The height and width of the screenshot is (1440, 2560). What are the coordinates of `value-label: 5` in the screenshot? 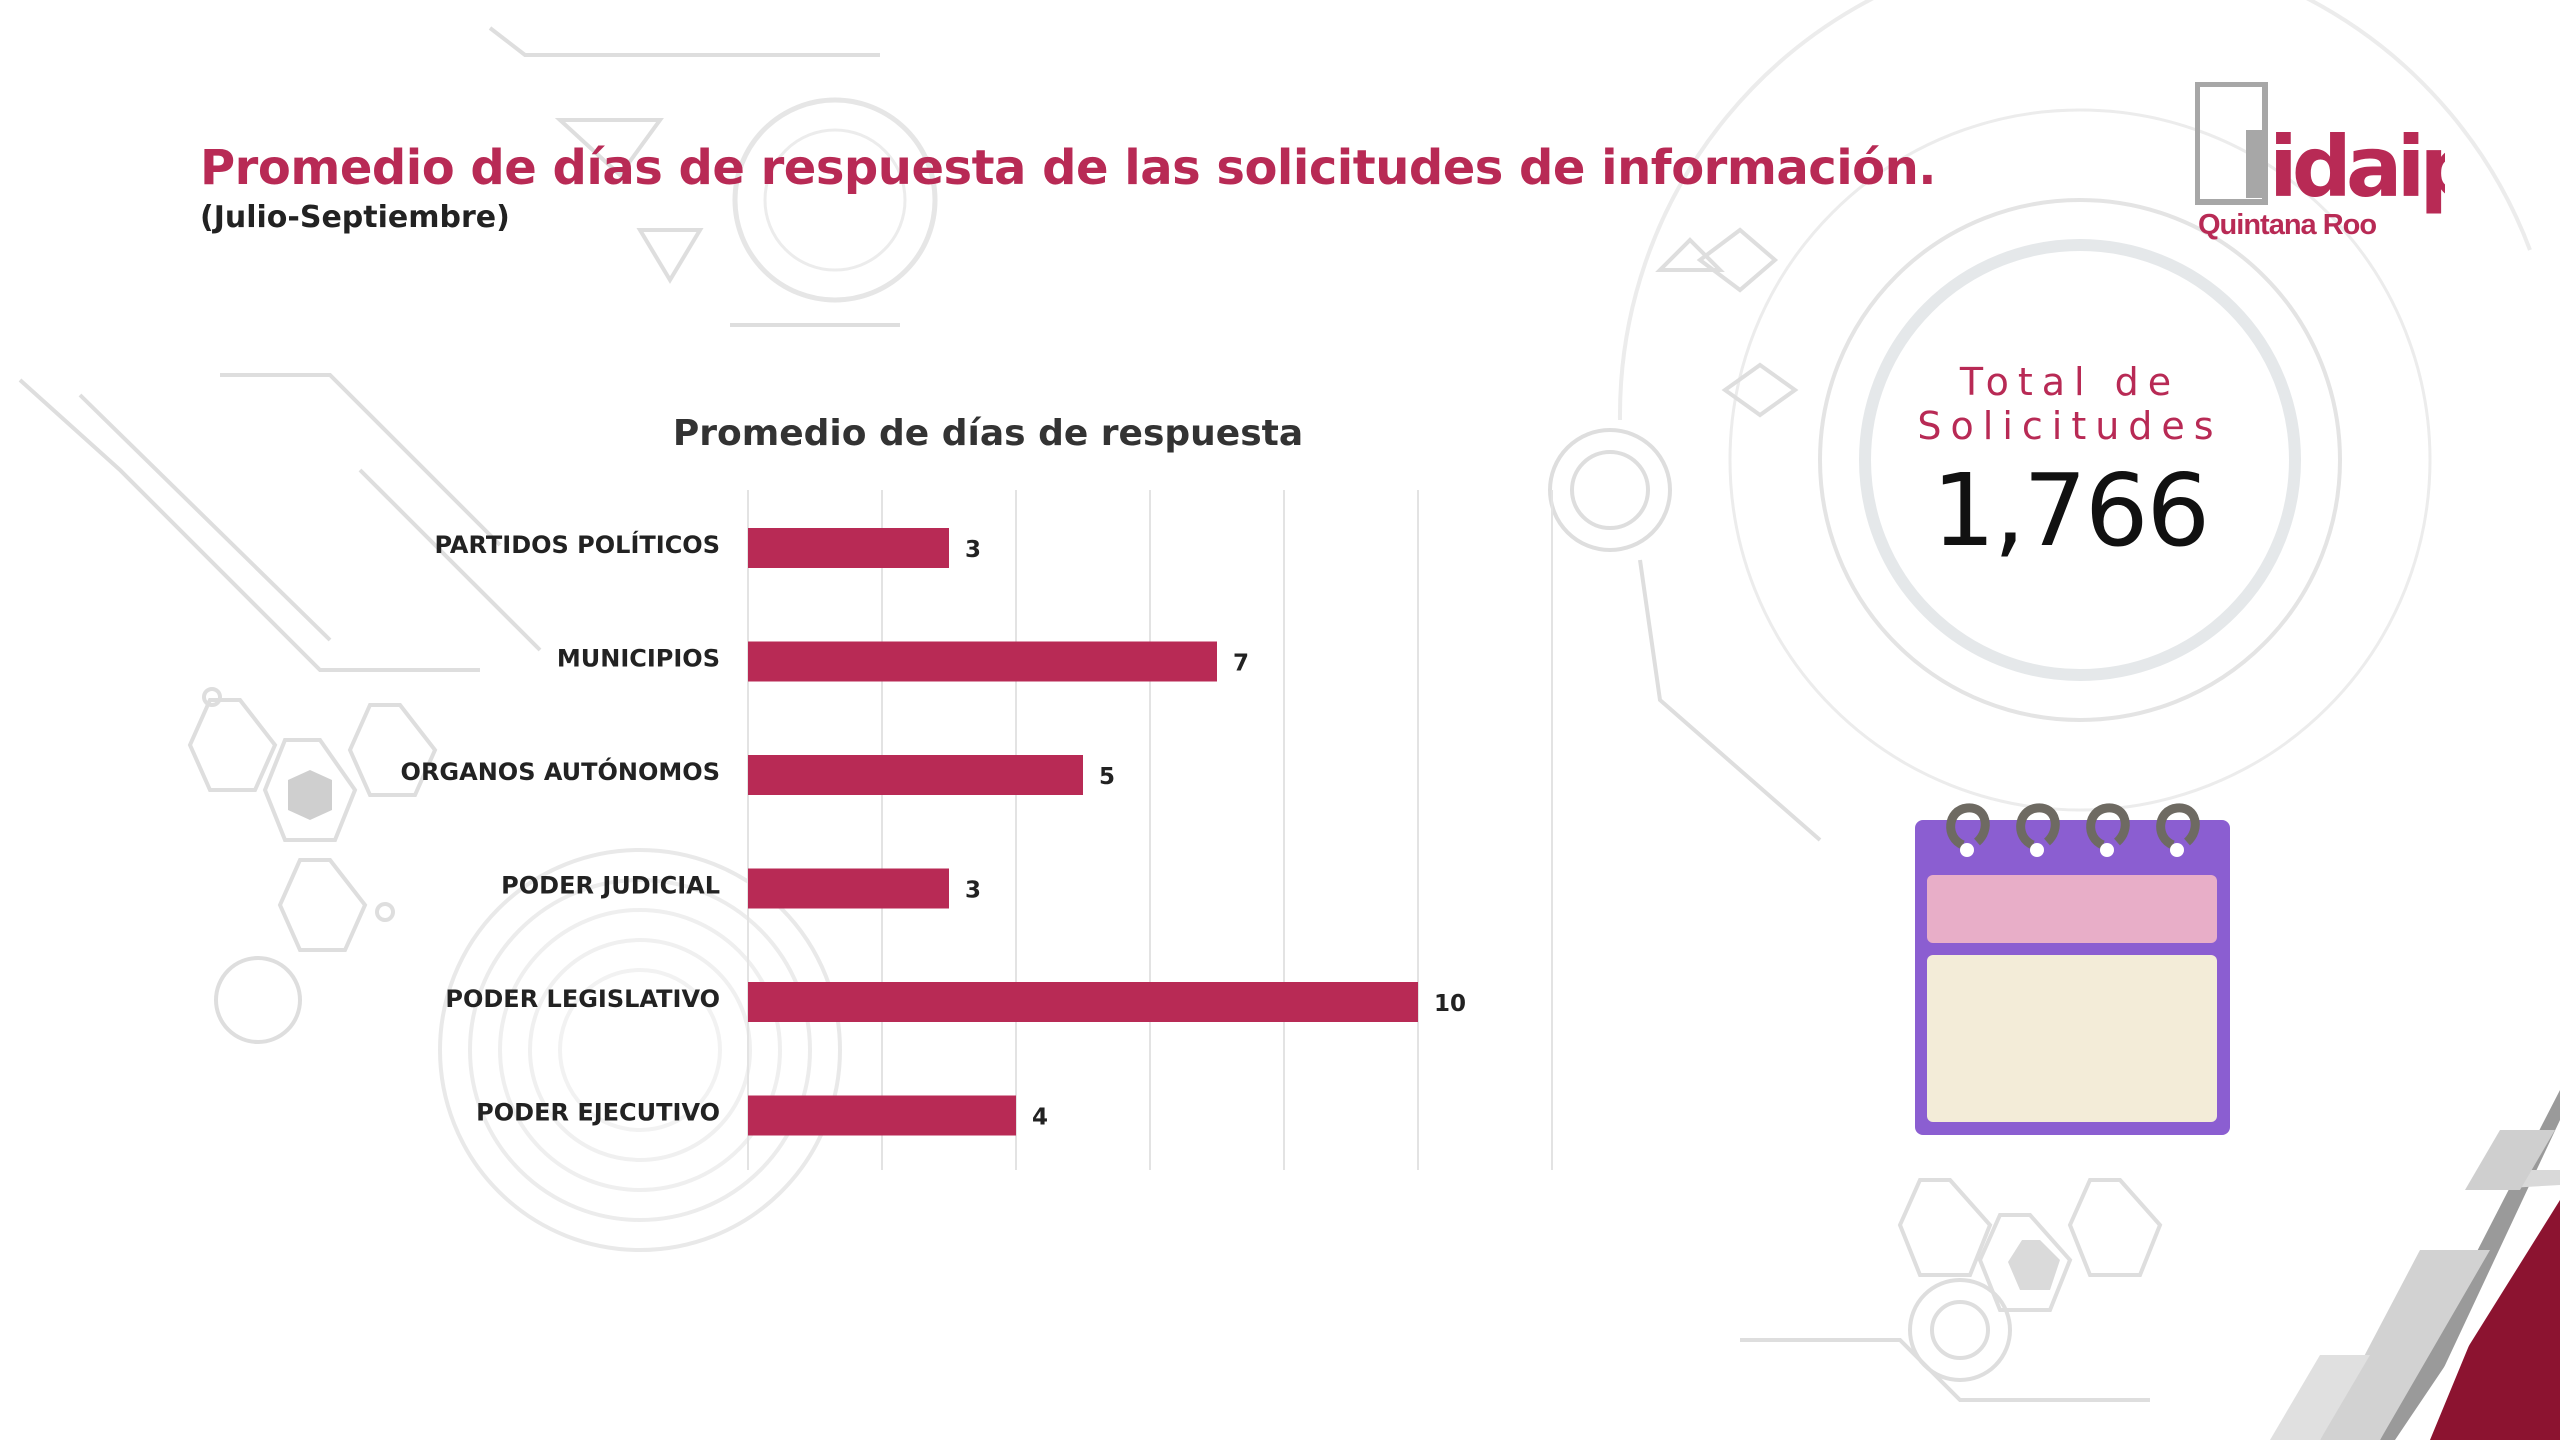 It's located at (1107, 777).